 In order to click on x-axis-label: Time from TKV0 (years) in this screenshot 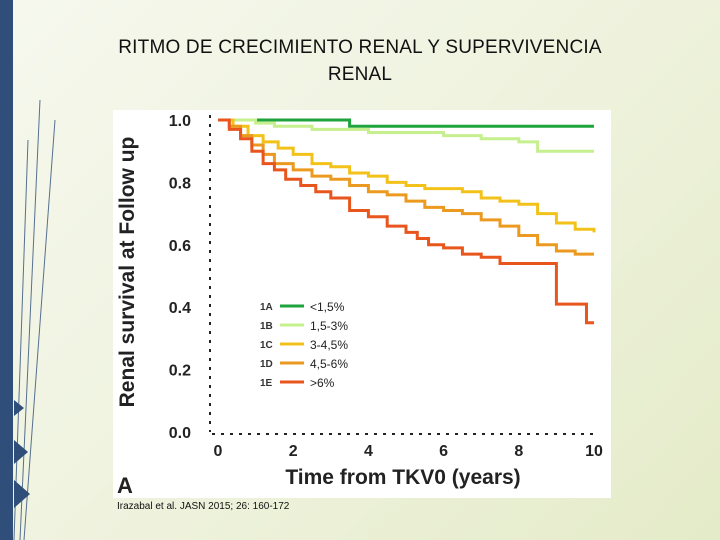, I will do `click(402, 477)`.